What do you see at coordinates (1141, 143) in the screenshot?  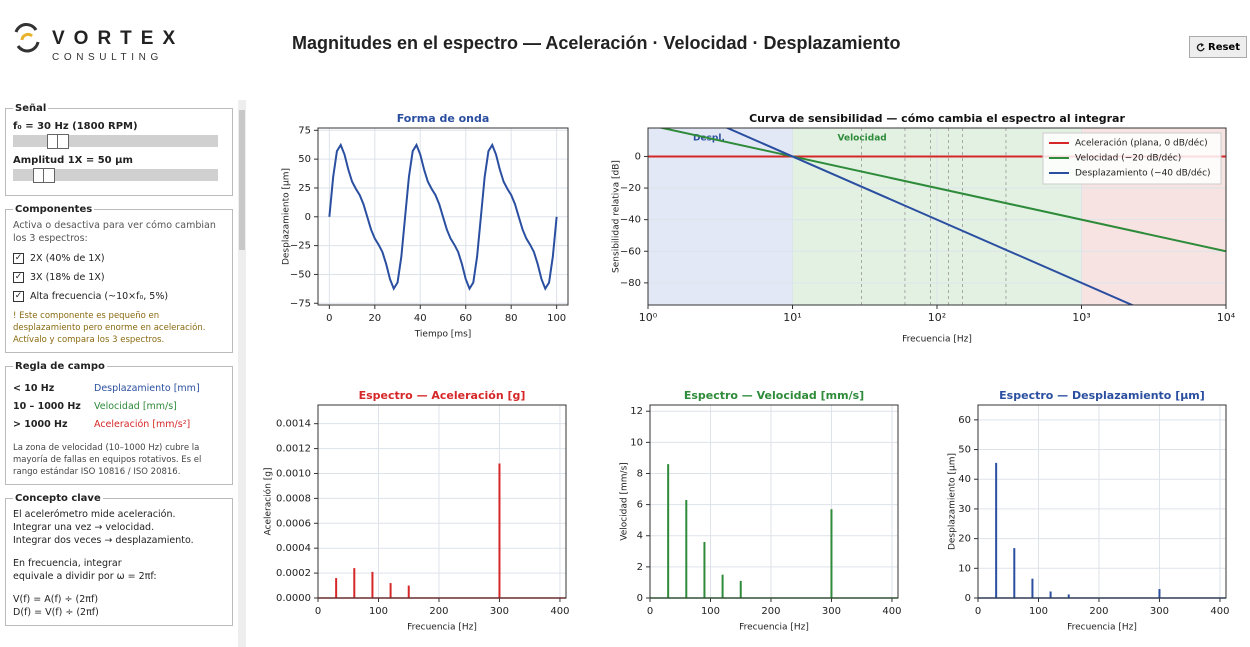 I see `legend-label: Aceleración (plana, 0 dB/déc)` at bounding box center [1141, 143].